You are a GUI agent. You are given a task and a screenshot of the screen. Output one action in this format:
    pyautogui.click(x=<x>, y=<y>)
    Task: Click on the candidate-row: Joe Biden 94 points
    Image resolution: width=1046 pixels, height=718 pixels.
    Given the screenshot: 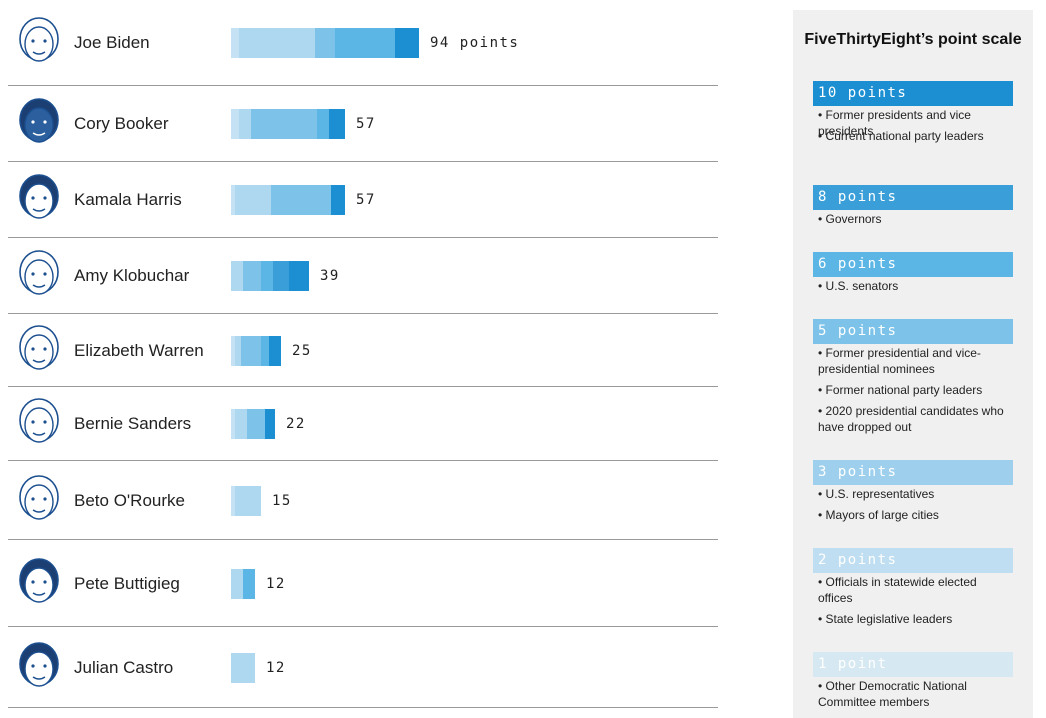 What is the action you would take?
    pyautogui.click(x=363, y=43)
    